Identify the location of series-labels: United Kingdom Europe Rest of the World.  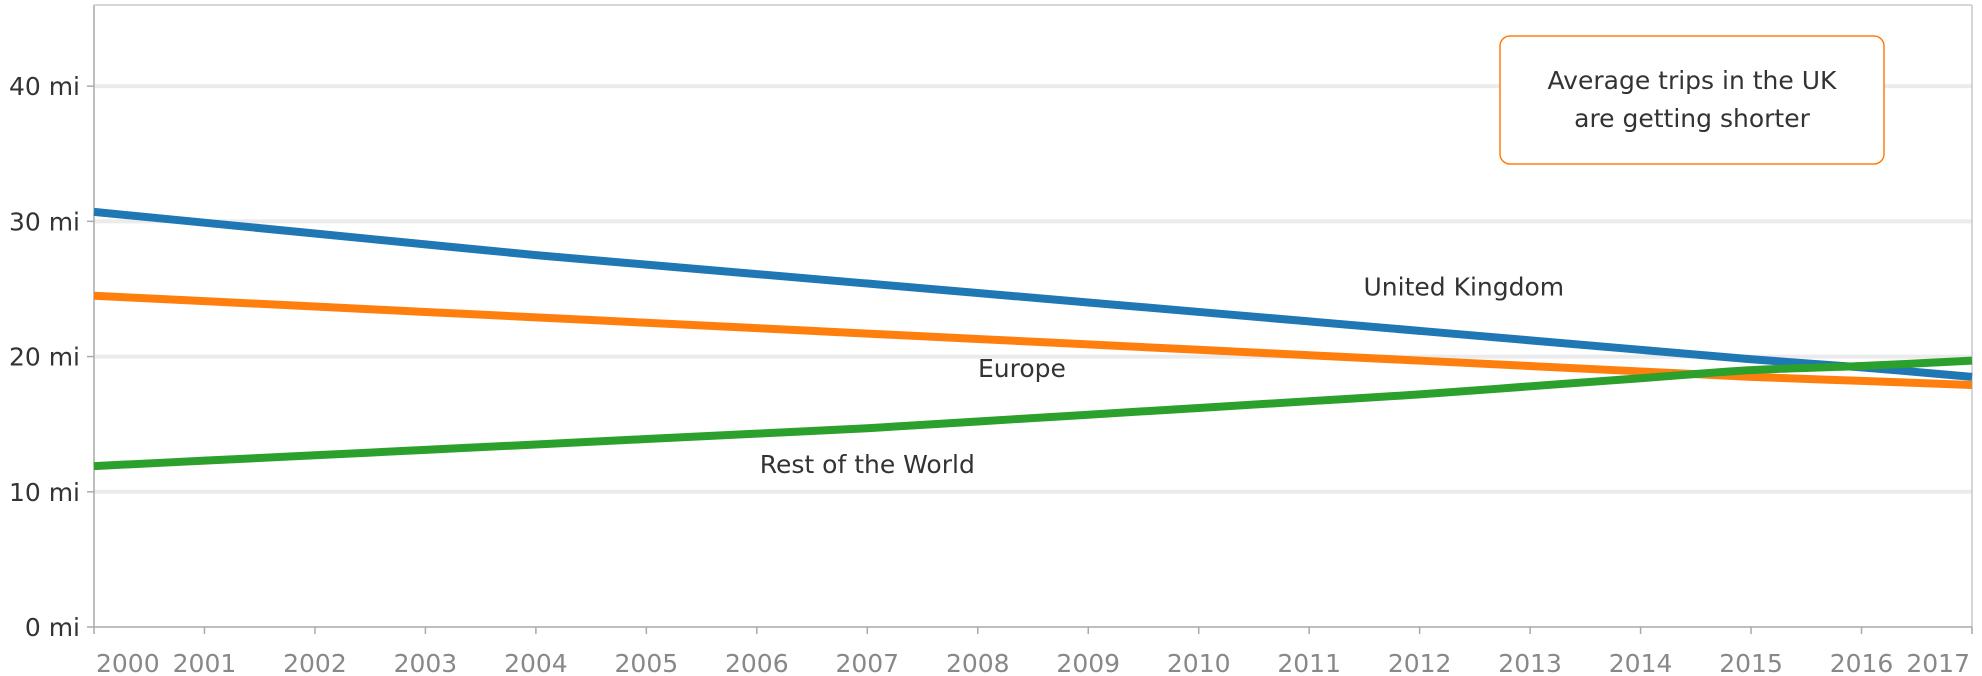
(1162, 376).